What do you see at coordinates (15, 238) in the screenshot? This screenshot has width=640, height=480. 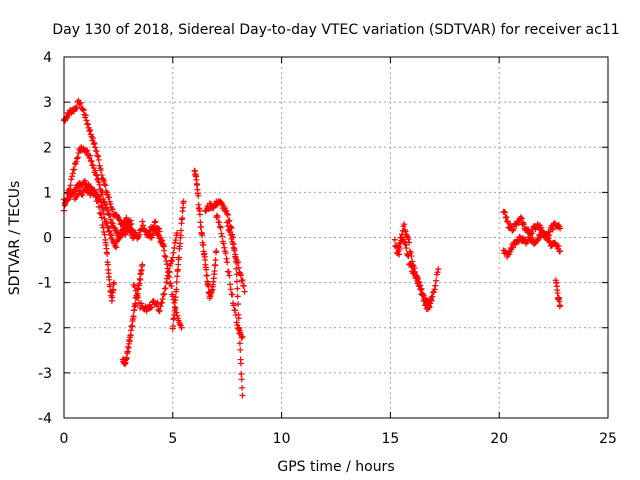 I see `y-axis-label: SDTVAR / TECUs` at bounding box center [15, 238].